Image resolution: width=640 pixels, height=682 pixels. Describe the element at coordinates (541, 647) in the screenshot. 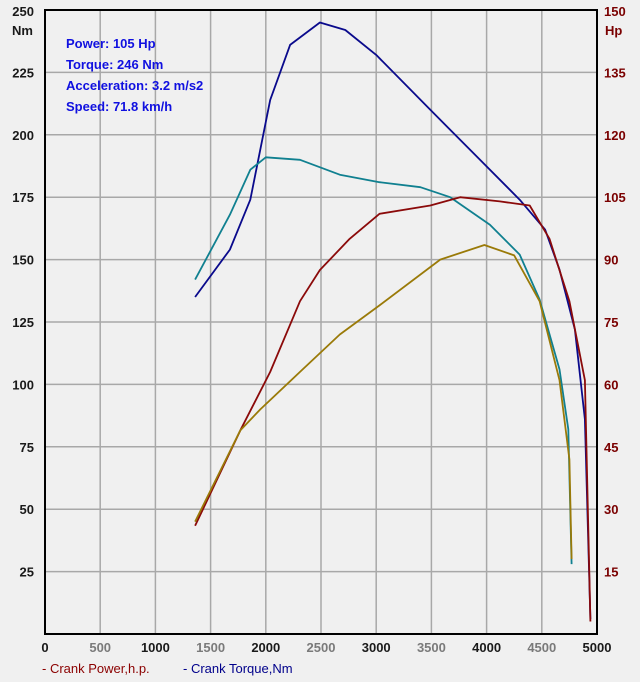

I see `x-tick-label: 4500` at that location.